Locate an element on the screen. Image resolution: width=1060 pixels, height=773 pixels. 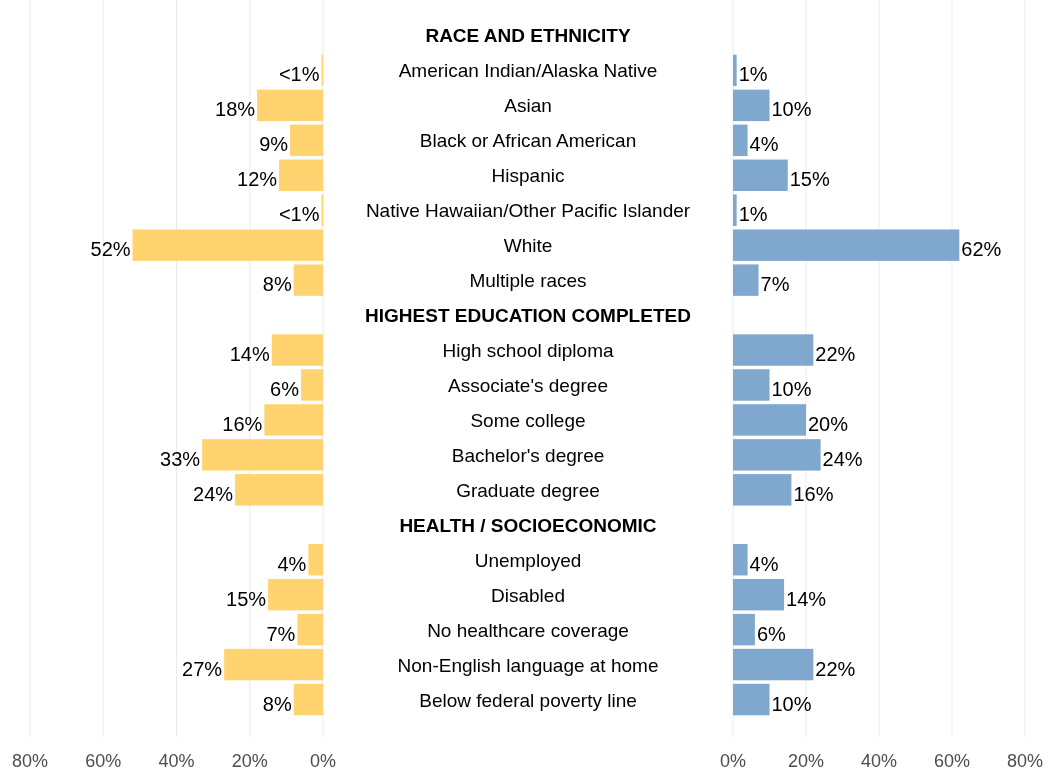
data-label: 20% is located at coordinates (828, 423).